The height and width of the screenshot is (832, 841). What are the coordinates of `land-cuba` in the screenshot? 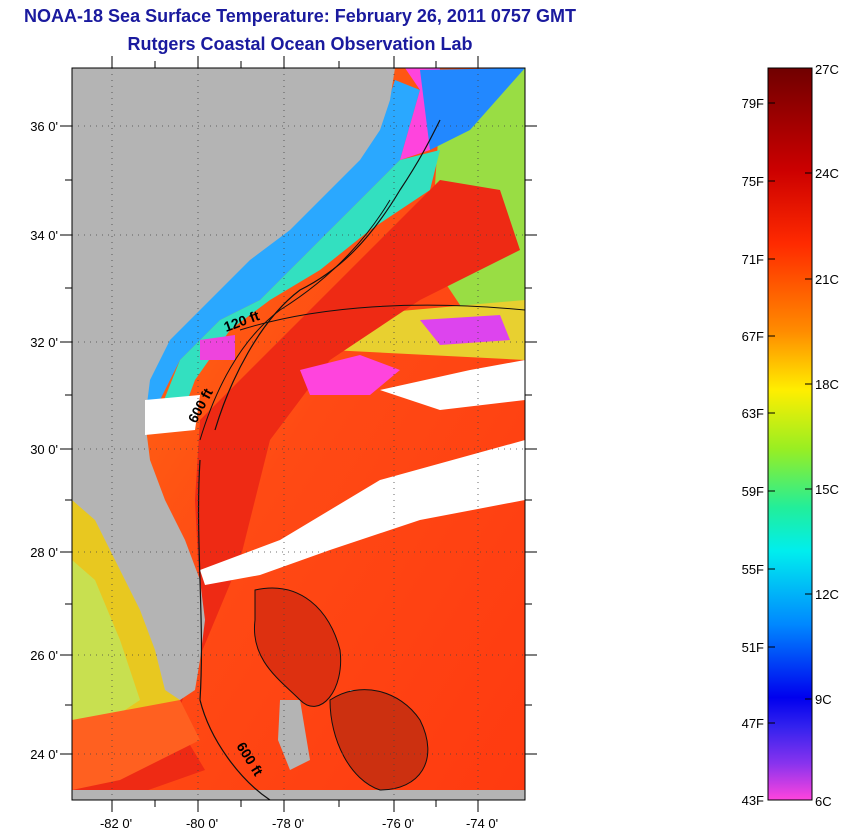 It's located at (298, 795).